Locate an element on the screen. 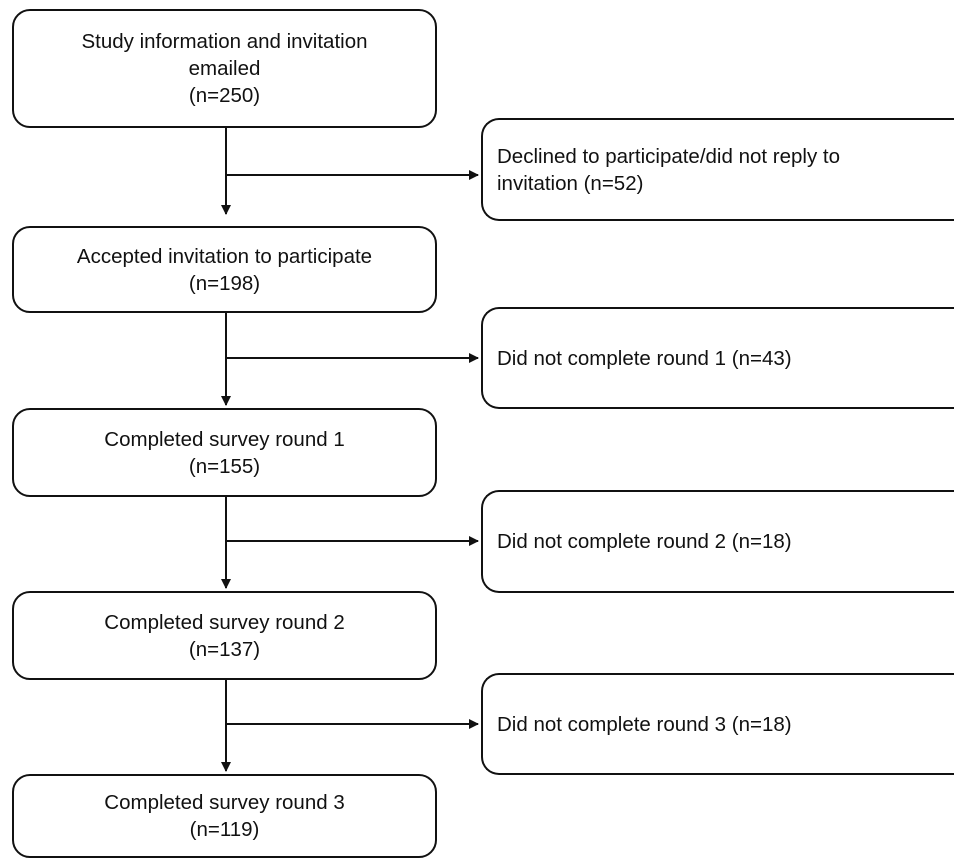  step-completed-round-3: Completed survey round 3 (n=119) is located at coordinates (224, 816).